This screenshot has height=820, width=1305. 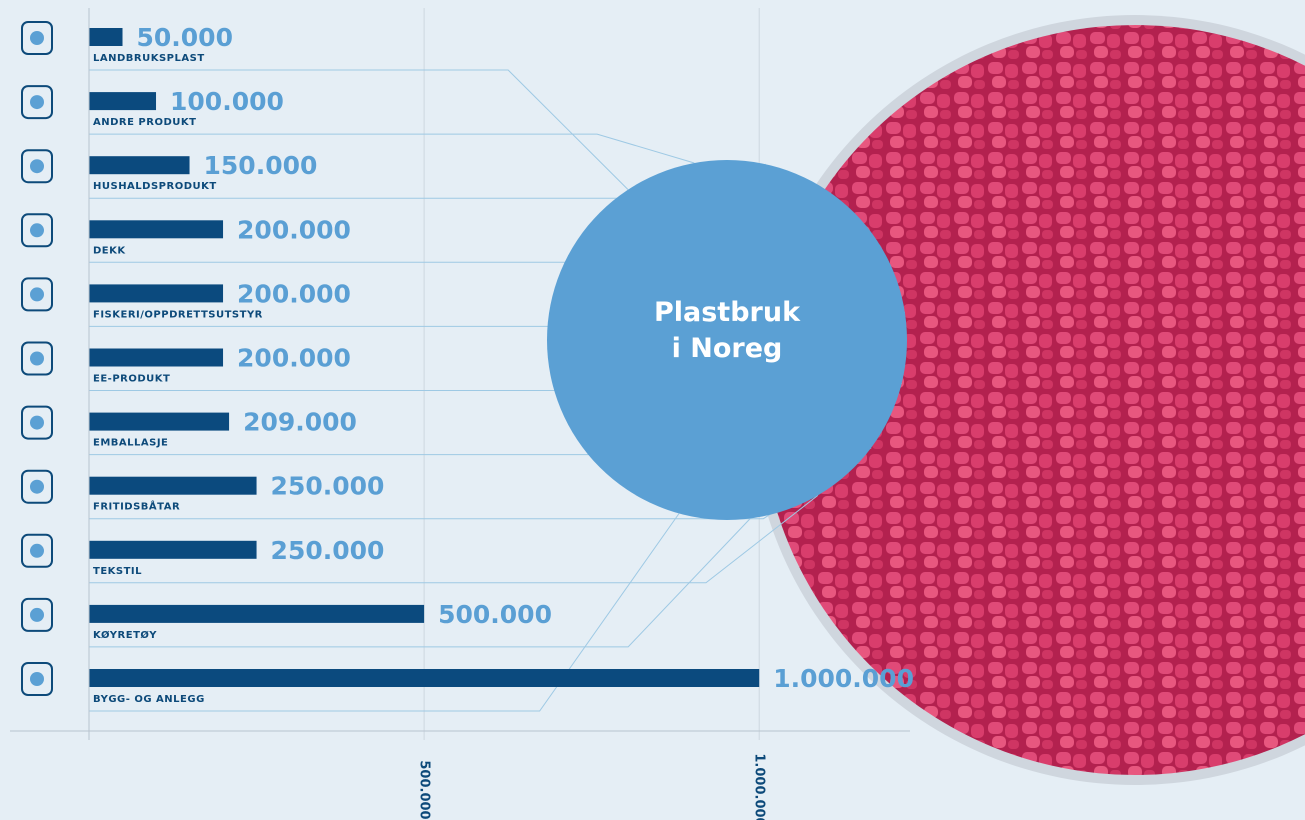 I want to click on category-label: EE-PRODUKT, so click(x=131, y=379).